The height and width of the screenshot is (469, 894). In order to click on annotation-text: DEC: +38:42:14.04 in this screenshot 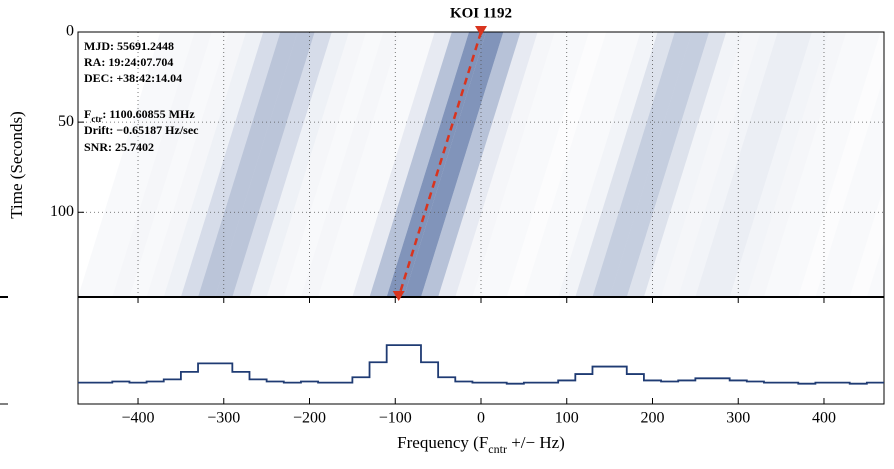, I will do `click(133, 78)`.